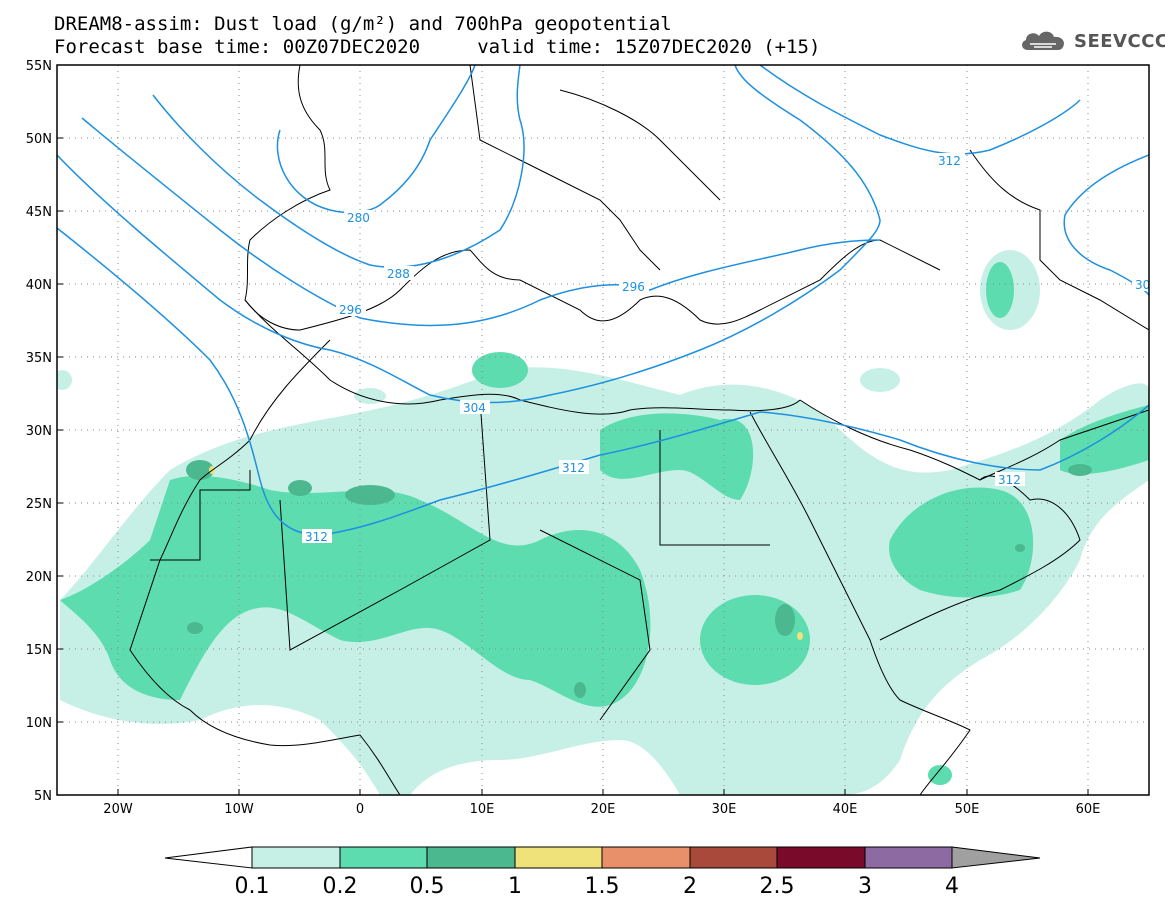 The height and width of the screenshot is (907, 1165). What do you see at coordinates (39, 285) in the screenshot?
I see `lat-label: 40N` at bounding box center [39, 285].